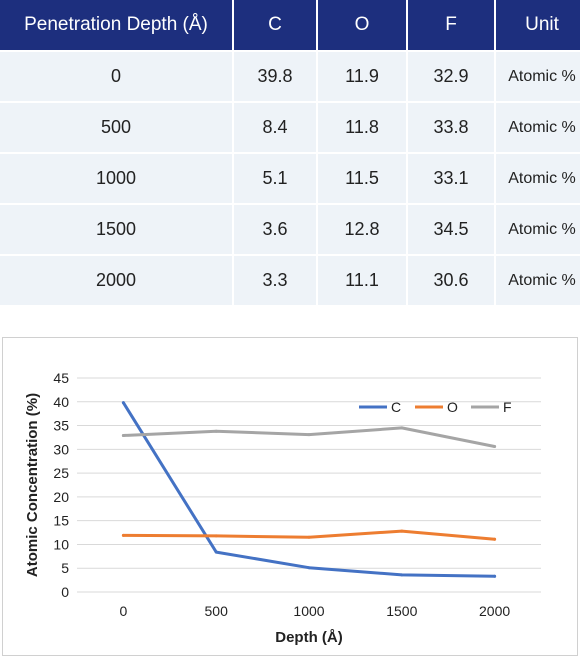 The height and width of the screenshot is (659, 580). Describe the element at coordinates (117, 25) in the screenshot. I see `header-penetration-depth: Penetration Depth (Å)` at that location.